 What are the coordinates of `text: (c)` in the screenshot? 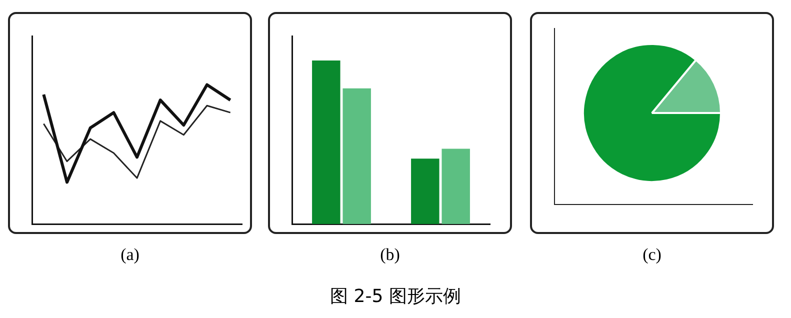 It's located at (652, 255).